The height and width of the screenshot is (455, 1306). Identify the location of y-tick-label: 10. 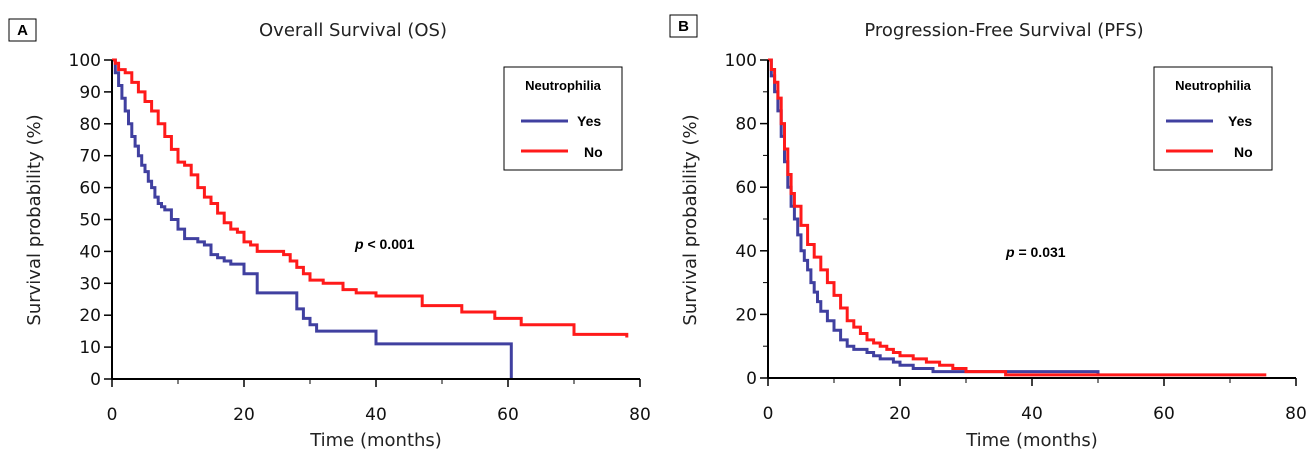
(90, 348).